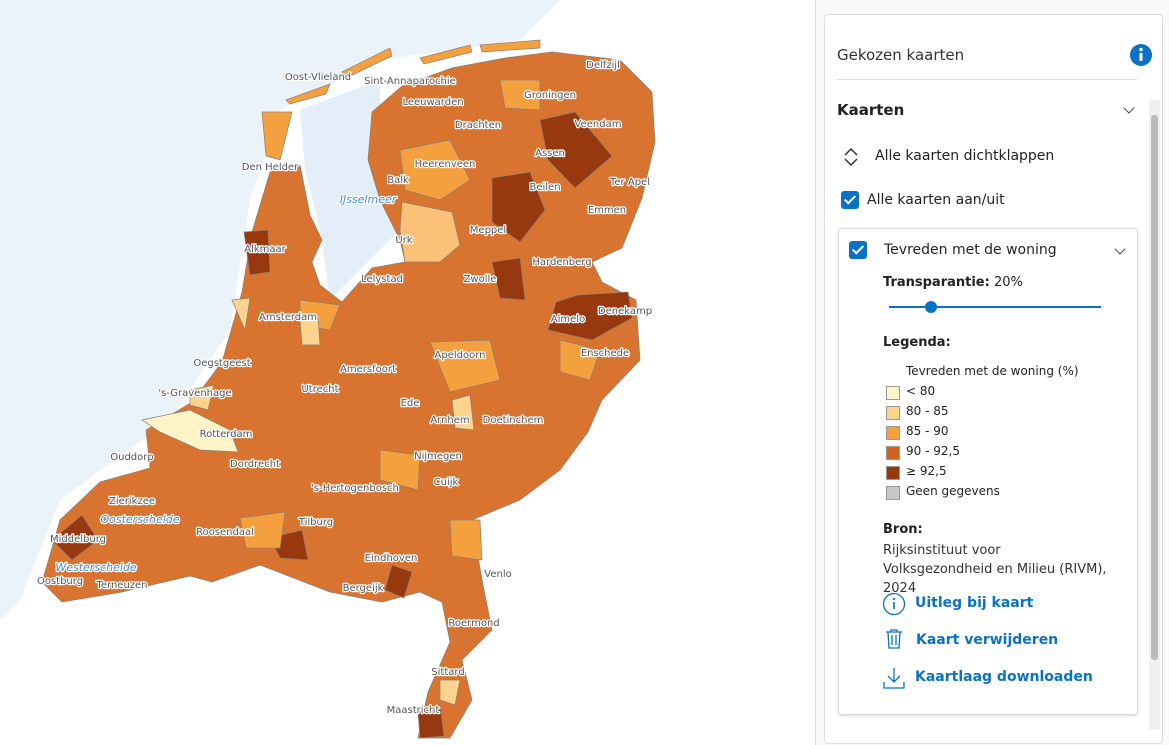  What do you see at coordinates (974, 603) in the screenshot?
I see `action-explain: Uitleg bij kaart` at bounding box center [974, 603].